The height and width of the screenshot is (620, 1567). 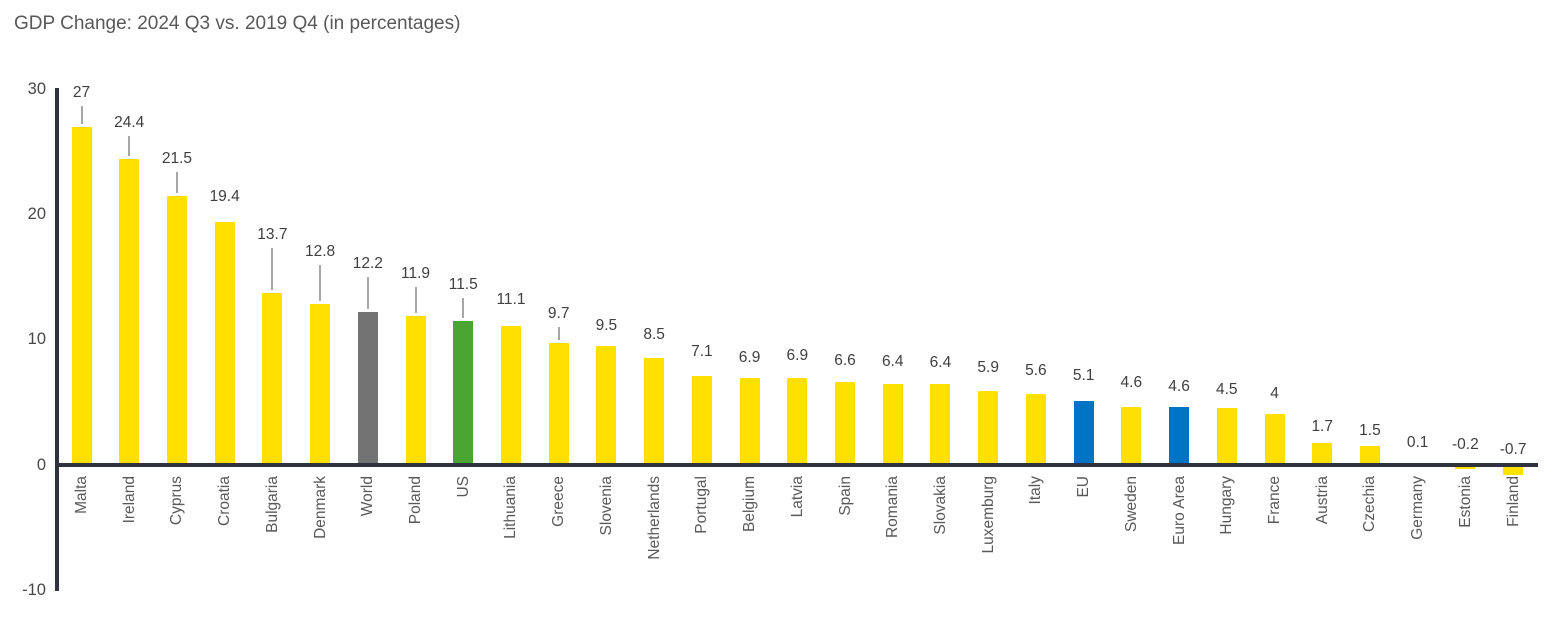 What do you see at coordinates (1369, 455) in the screenshot?
I see `bar-czechia` at bounding box center [1369, 455].